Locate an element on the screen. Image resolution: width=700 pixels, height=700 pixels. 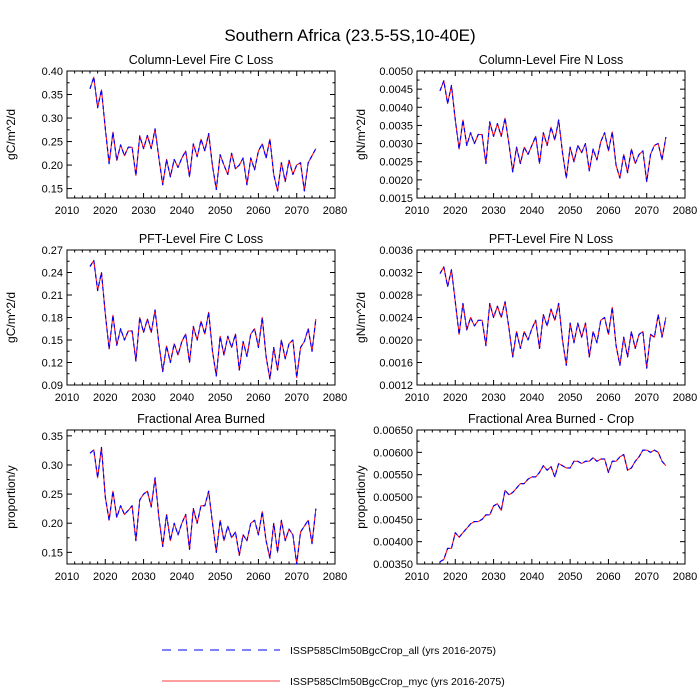
y-tick-label: 0.00650 is located at coordinates (393, 431).